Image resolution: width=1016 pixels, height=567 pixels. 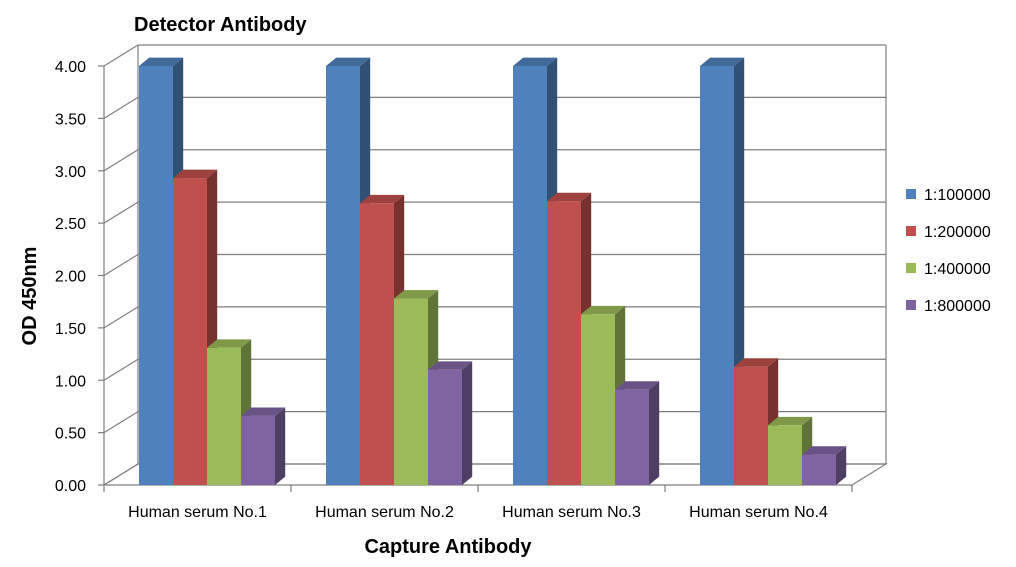 What do you see at coordinates (957, 306) in the screenshot?
I see `legend-label: 1:800000` at bounding box center [957, 306].